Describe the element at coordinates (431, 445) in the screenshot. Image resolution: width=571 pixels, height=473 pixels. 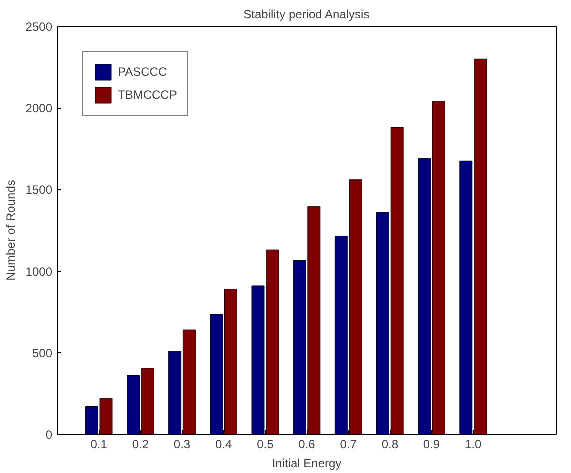
I see `x-tick-label: 0.9` at that location.